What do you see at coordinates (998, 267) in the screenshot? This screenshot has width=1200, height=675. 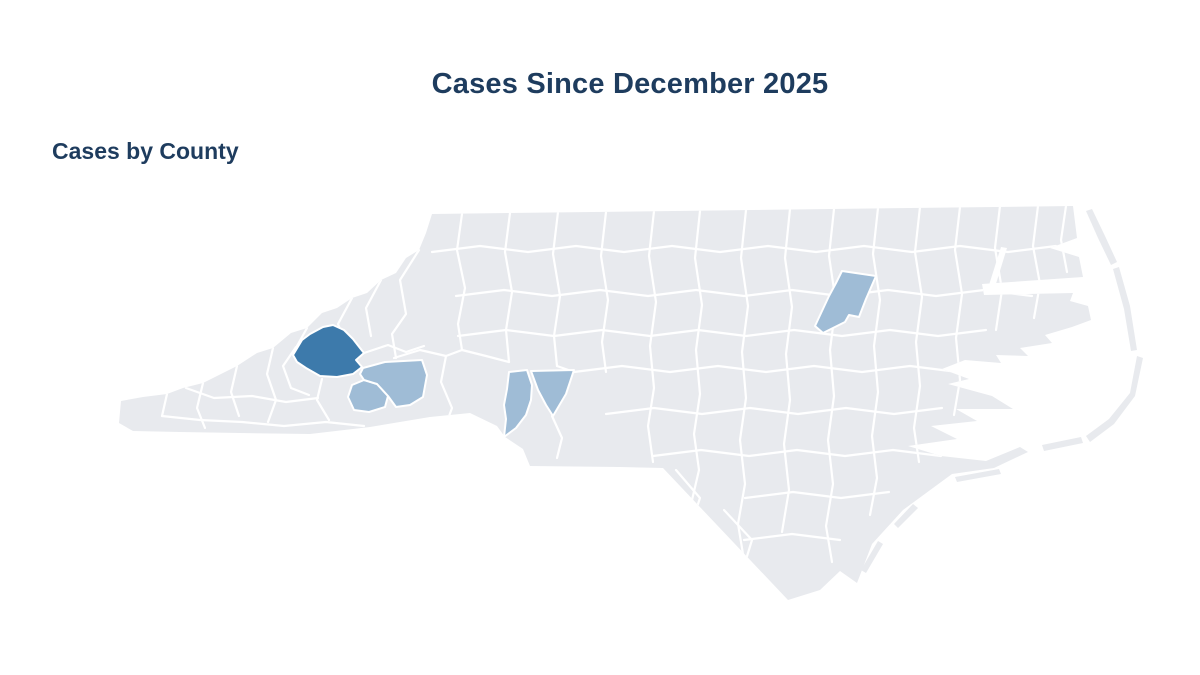 I see `river-inlet` at bounding box center [998, 267].